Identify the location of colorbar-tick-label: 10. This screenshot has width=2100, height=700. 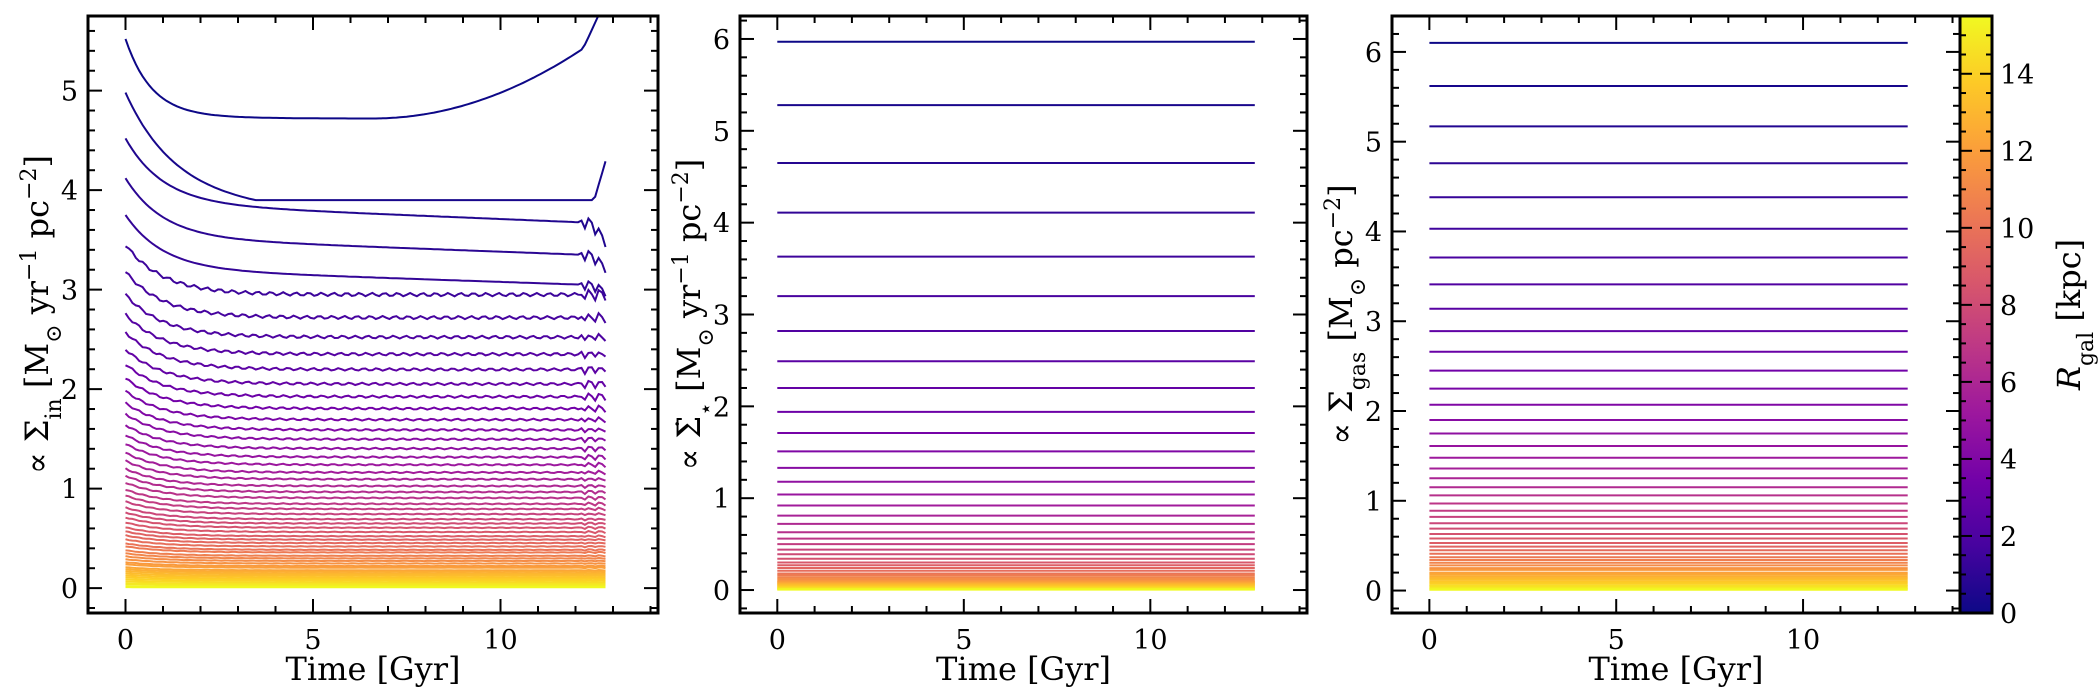
(2017, 229).